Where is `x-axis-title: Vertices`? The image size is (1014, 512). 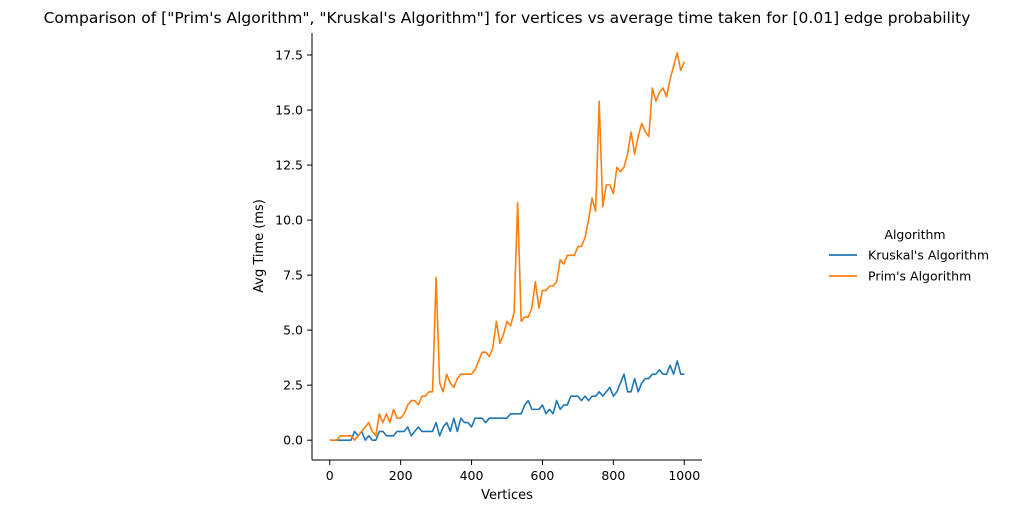
x-axis-title: Vertices is located at coordinates (507, 495).